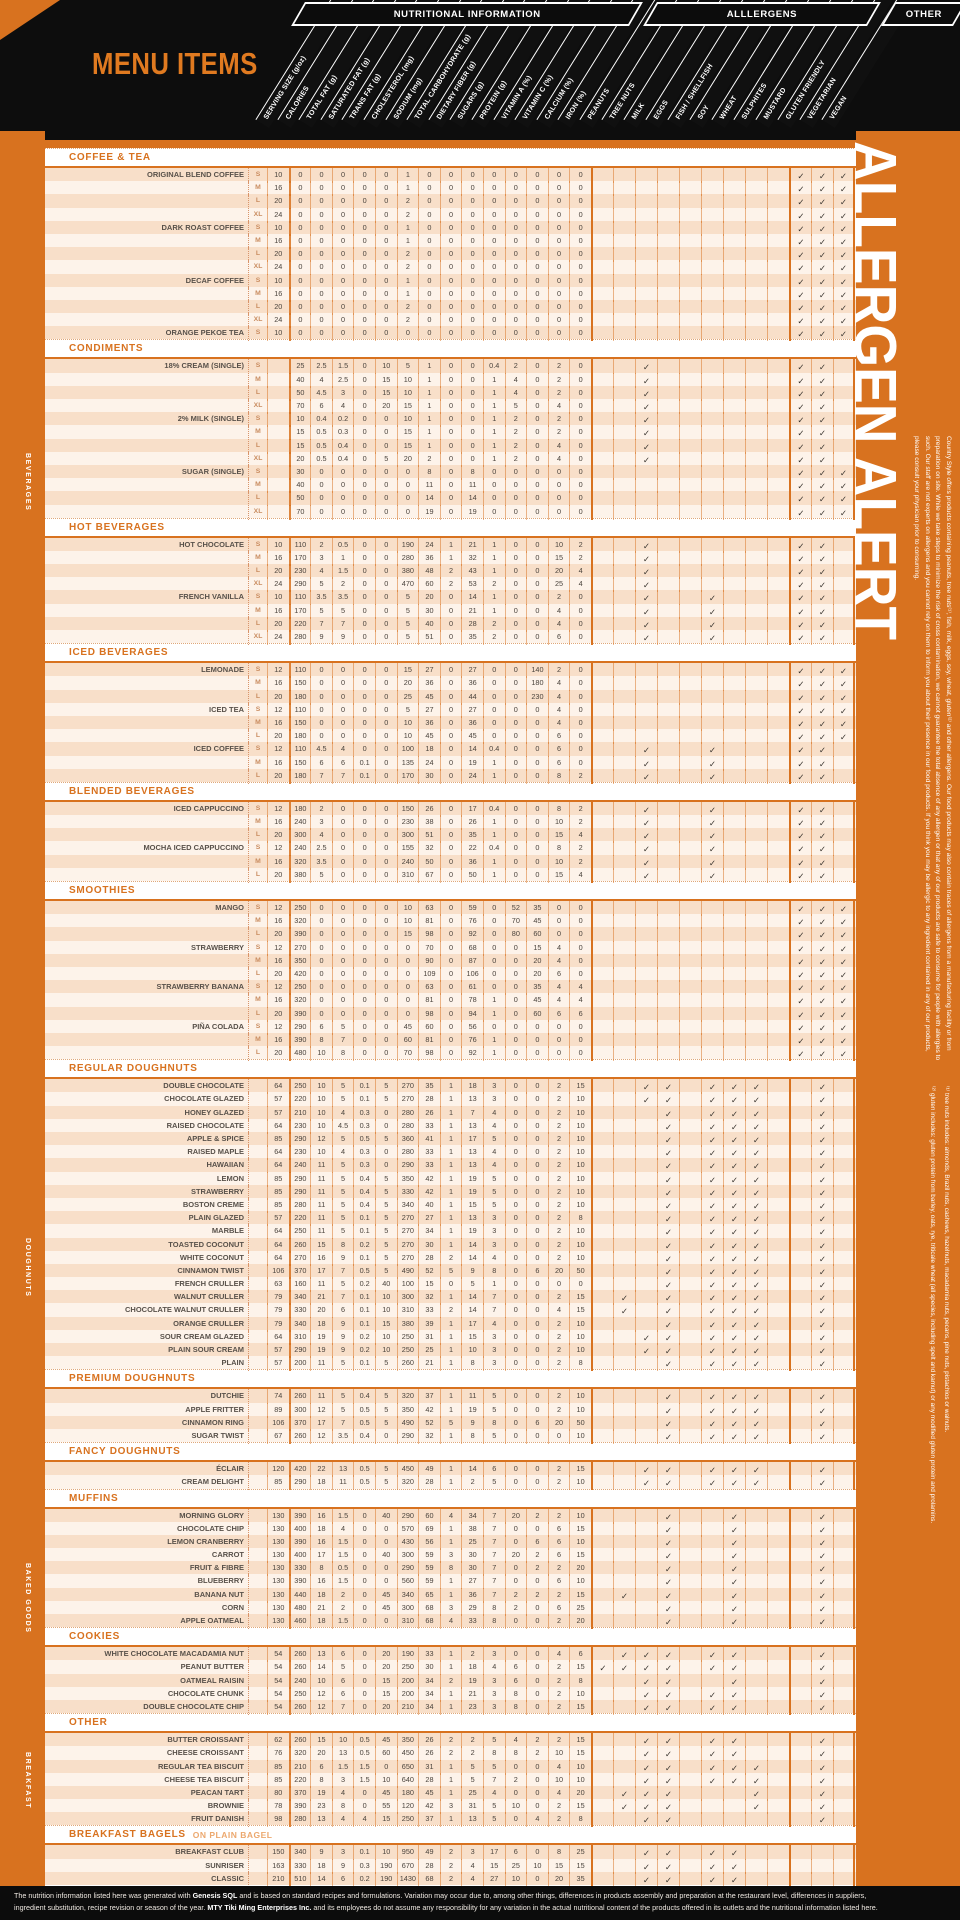 This screenshot has width=960, height=1920. Describe the element at coordinates (147, 1879) in the screenshot. I see `item-name: CLASSIC` at that location.